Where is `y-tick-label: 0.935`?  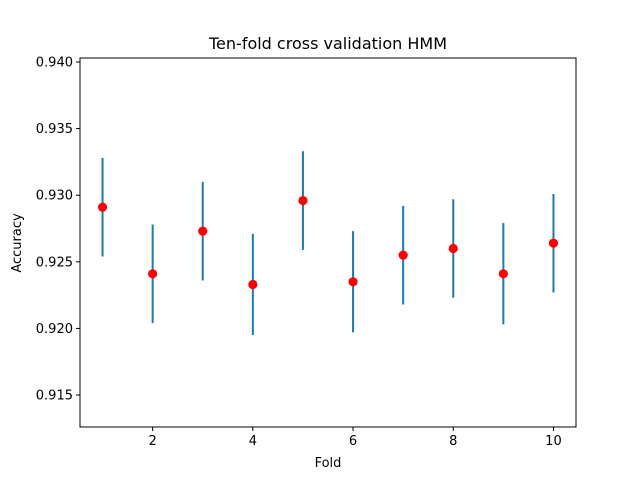 y-tick-label: 0.935 is located at coordinates (54, 129).